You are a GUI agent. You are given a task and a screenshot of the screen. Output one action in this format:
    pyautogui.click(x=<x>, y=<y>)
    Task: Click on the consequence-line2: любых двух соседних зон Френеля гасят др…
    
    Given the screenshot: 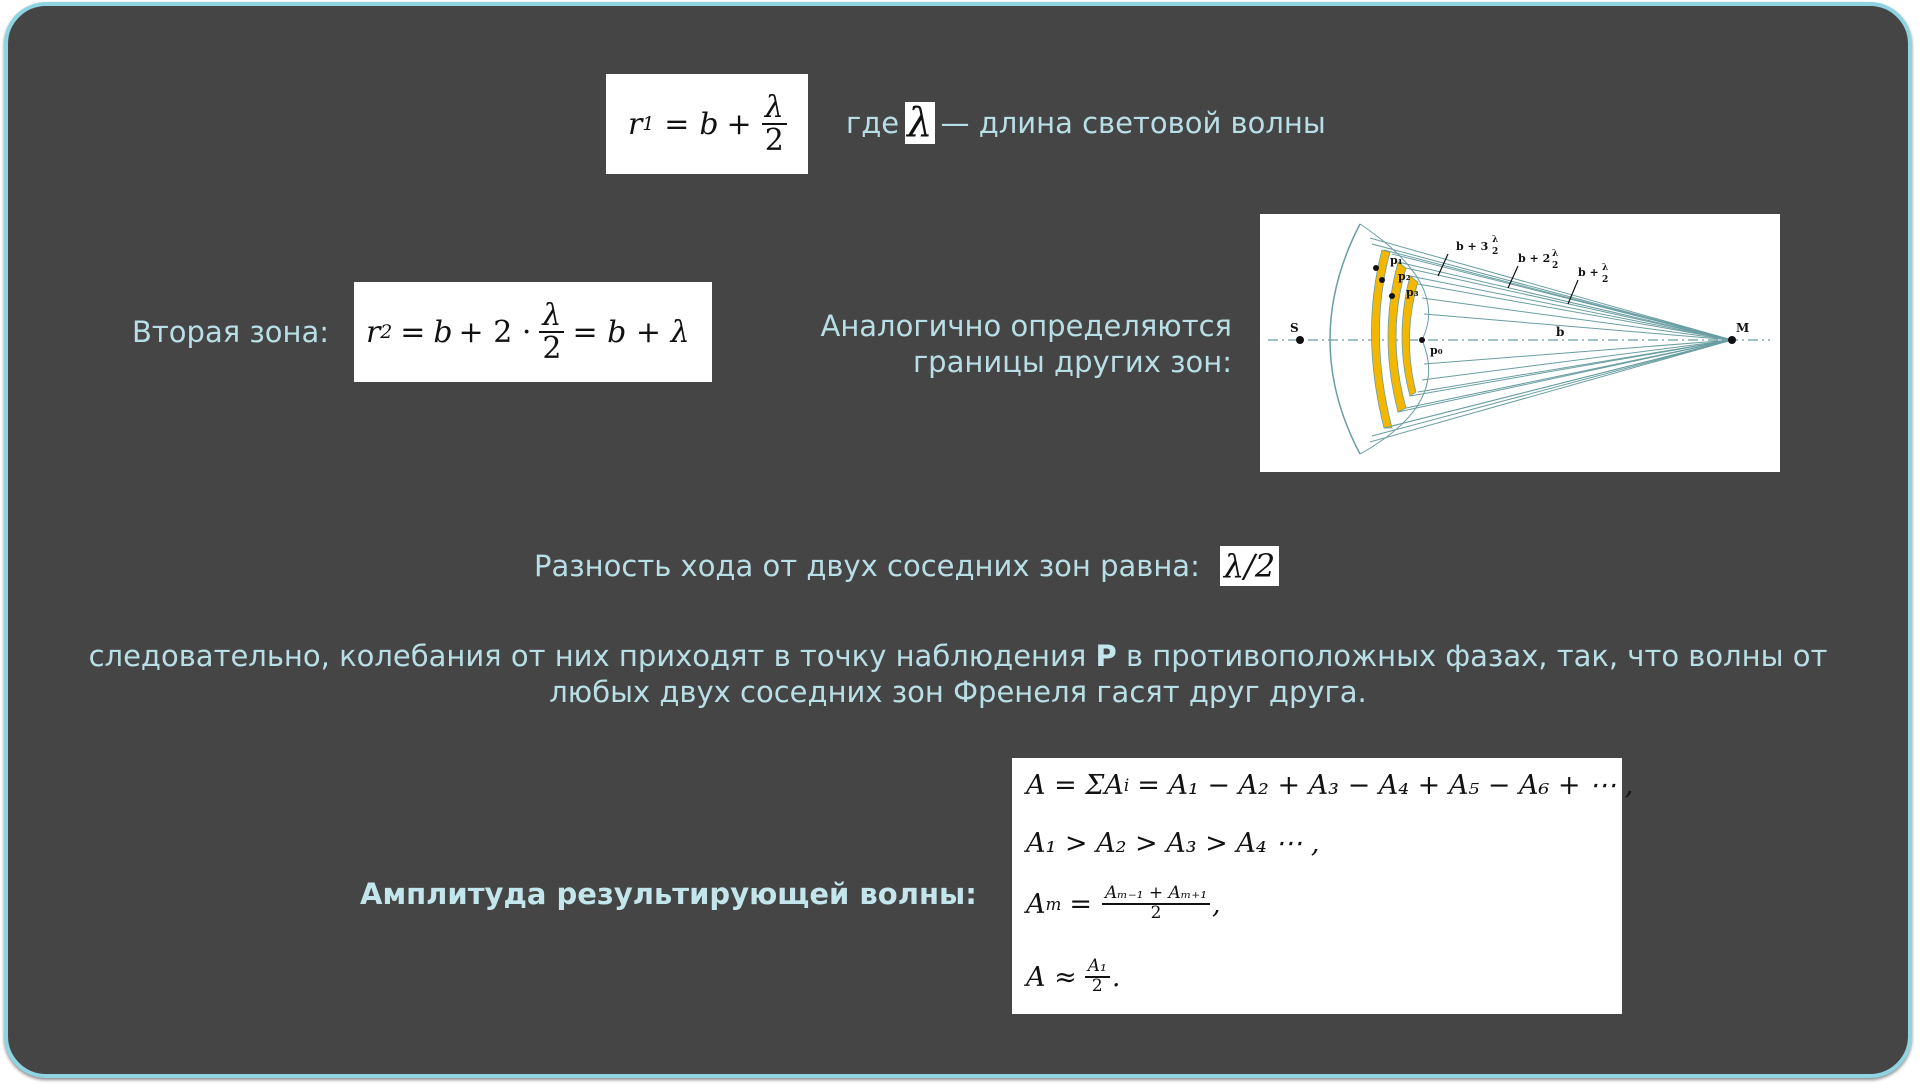 What is the action you would take?
    pyautogui.click(x=958, y=692)
    